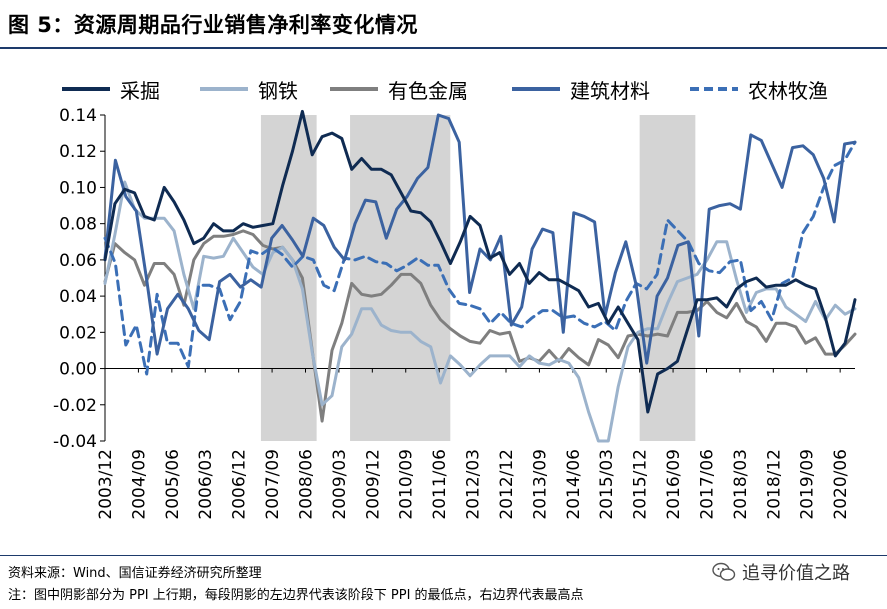 The height and width of the screenshot is (609, 887). Describe the element at coordinates (306, 484) in the screenshot. I see `x-tick-label: 2008/06` at that location.